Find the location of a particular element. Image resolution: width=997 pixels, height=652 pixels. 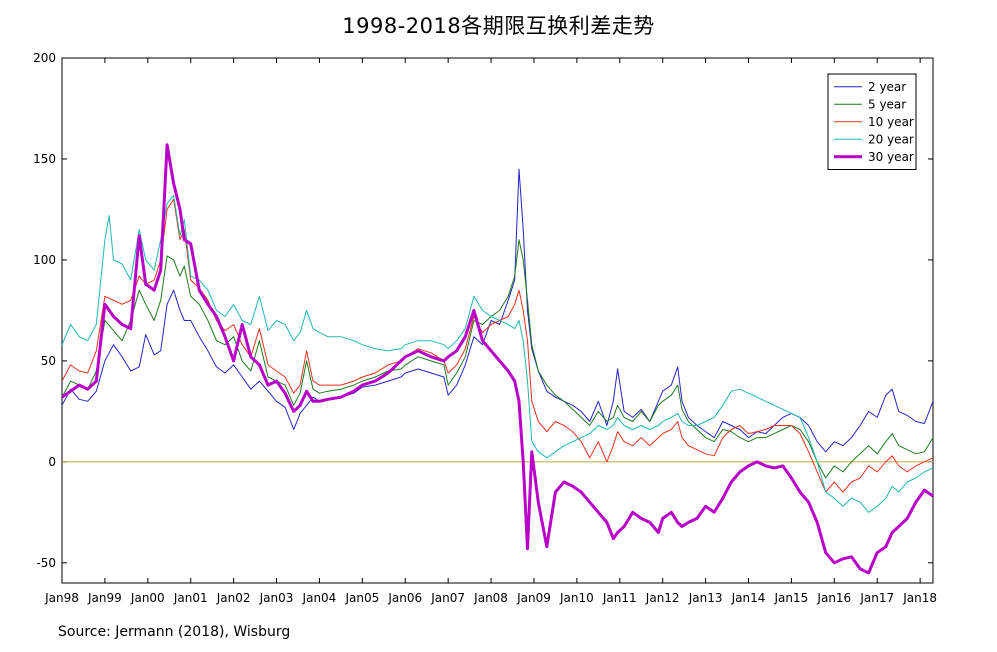

x-tick-label: Jan00 is located at coordinates (147, 598).